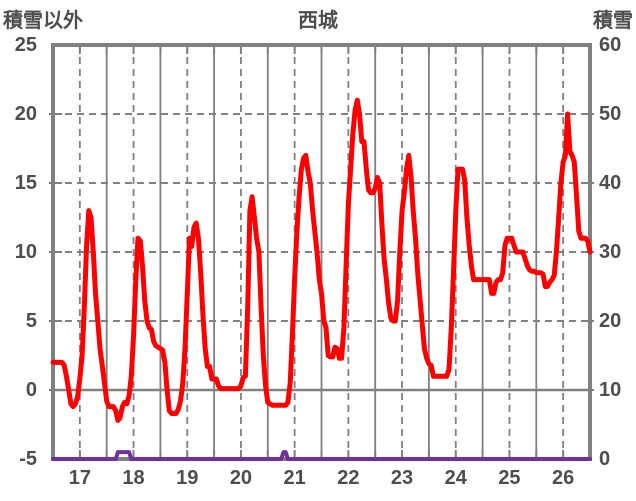  Describe the element at coordinates (402, 478) in the screenshot. I see `x-axis-tick-label: 23` at that location.